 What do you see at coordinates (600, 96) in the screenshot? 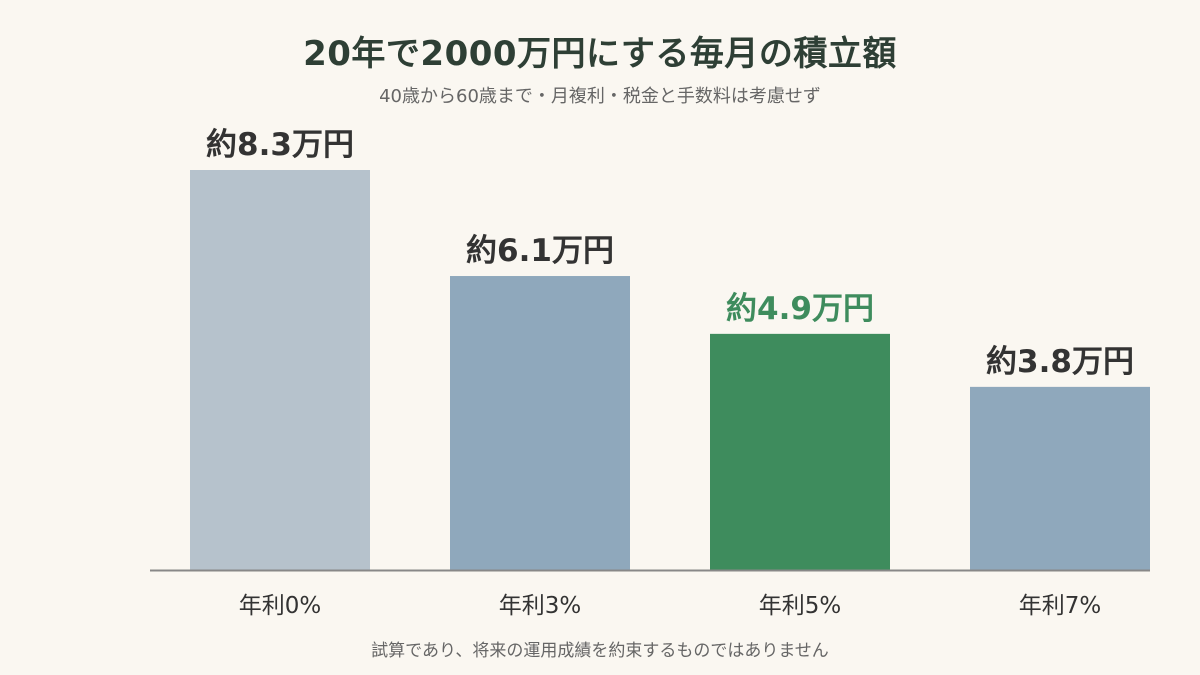
I see `chart-subtitle: 40歳から60歳まで・月複利・税金と手数料は考慮せず` at bounding box center [600, 96].